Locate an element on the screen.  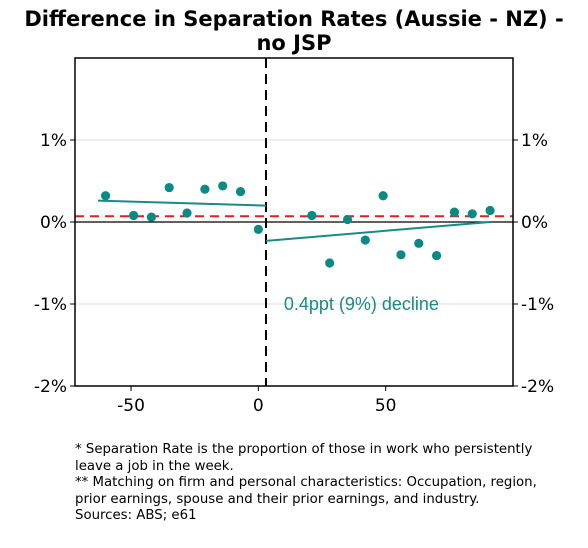
y-tick-label-right: -2% is located at coordinates (537, 387).